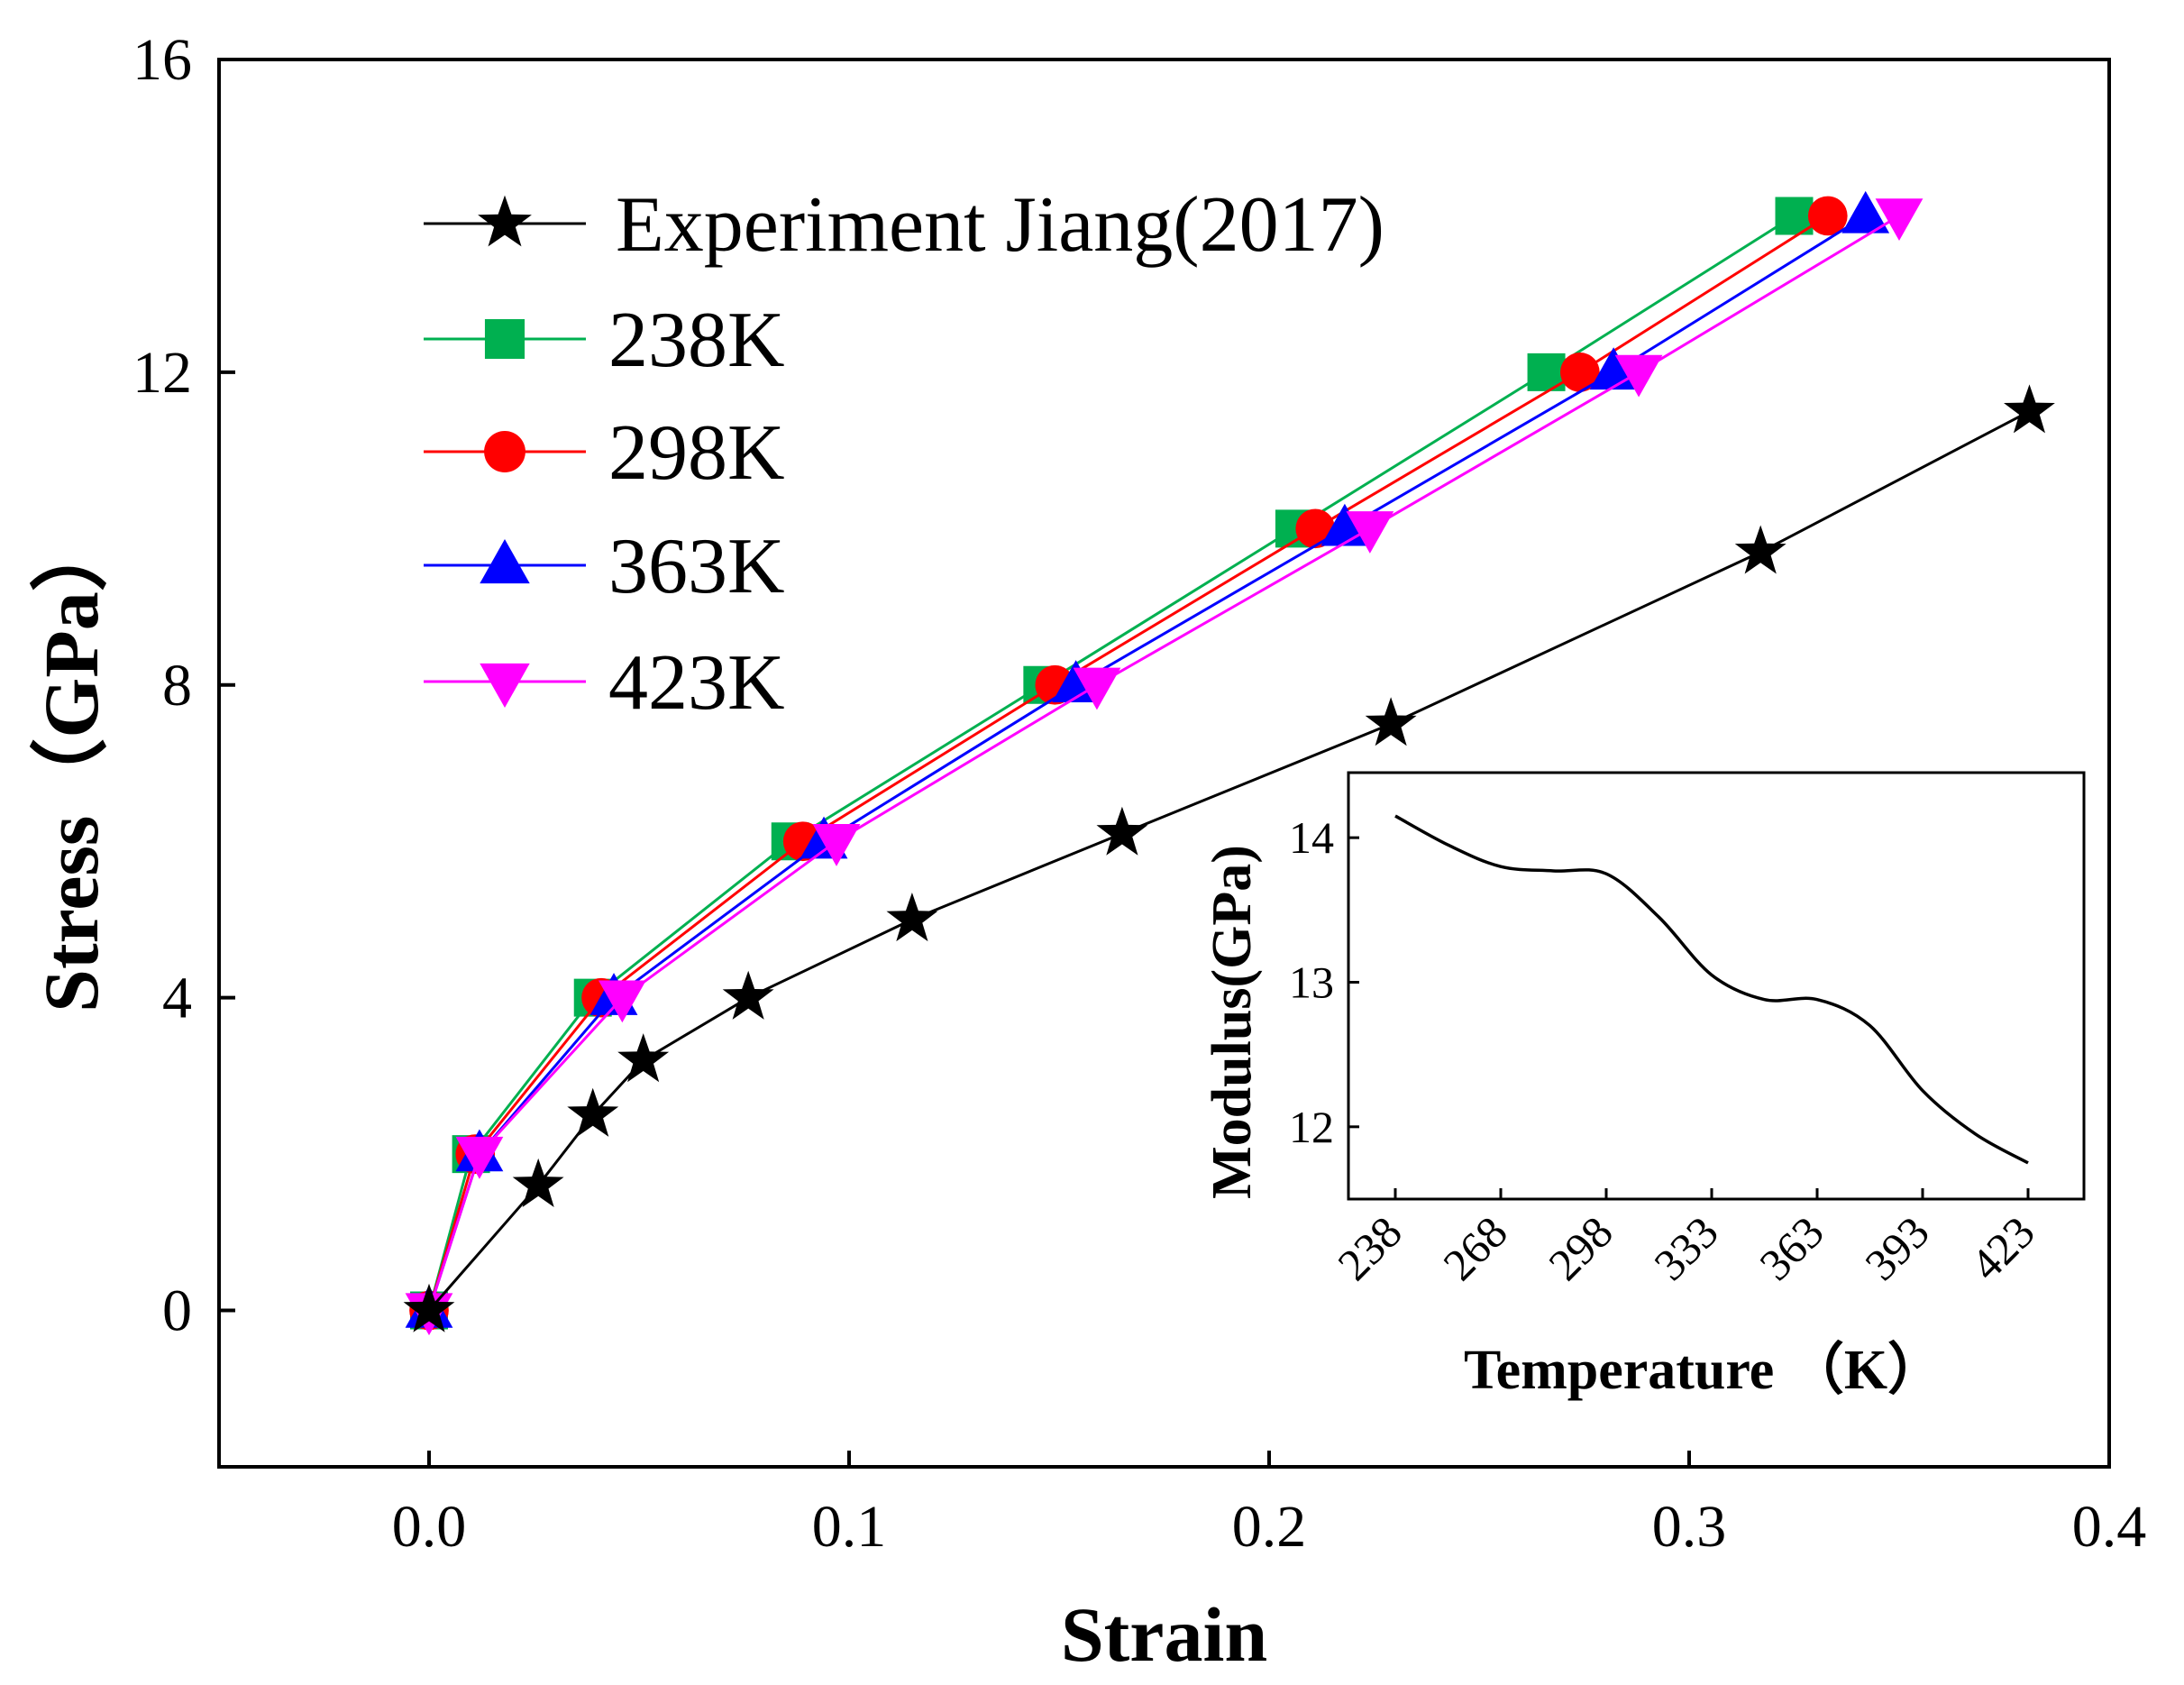  I want to click on inset-x-axis-title: Temperature （K）, so click(1703, 1369).